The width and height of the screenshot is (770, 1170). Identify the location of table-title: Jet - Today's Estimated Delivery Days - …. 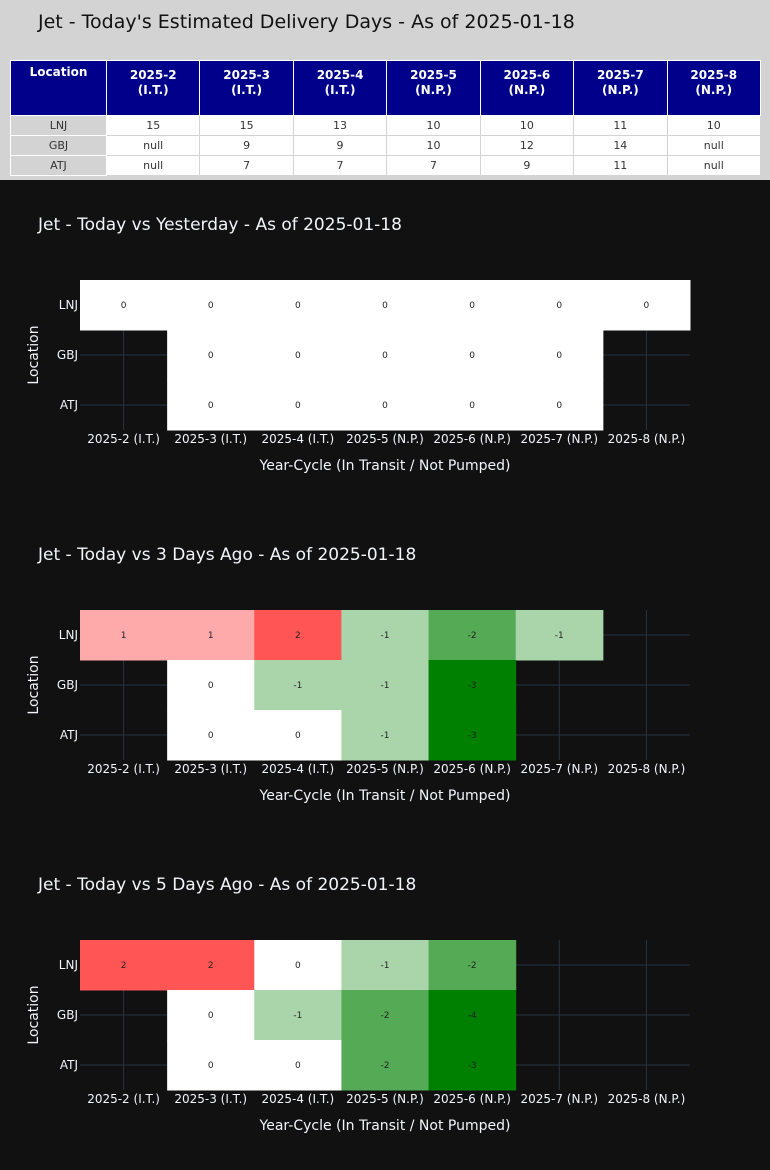
(306, 22).